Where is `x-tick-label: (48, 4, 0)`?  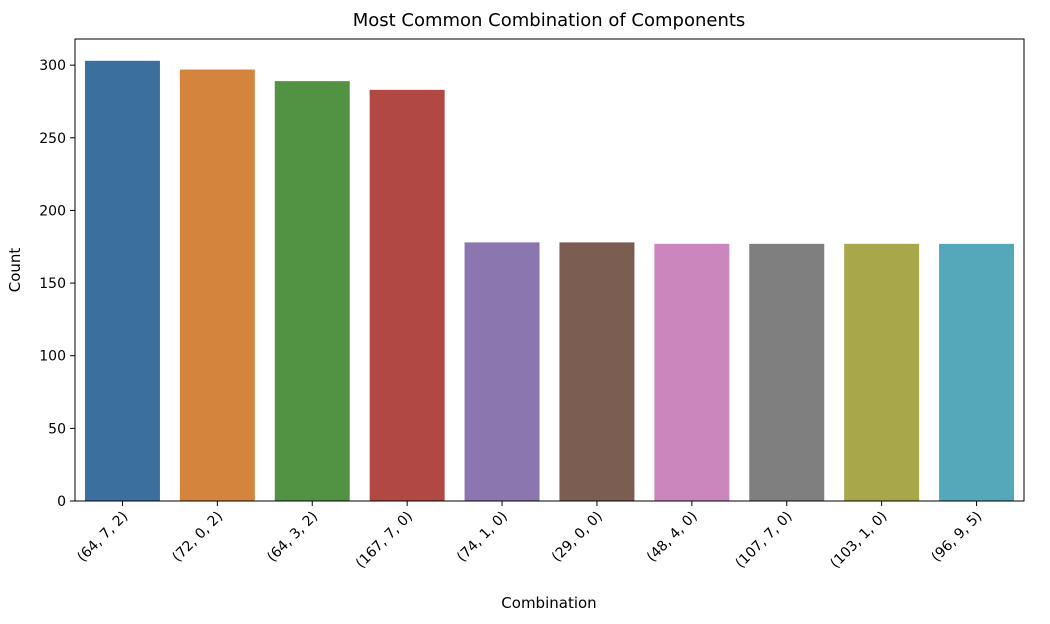
x-tick-label: (48, 4, 0) is located at coordinates (672, 537).